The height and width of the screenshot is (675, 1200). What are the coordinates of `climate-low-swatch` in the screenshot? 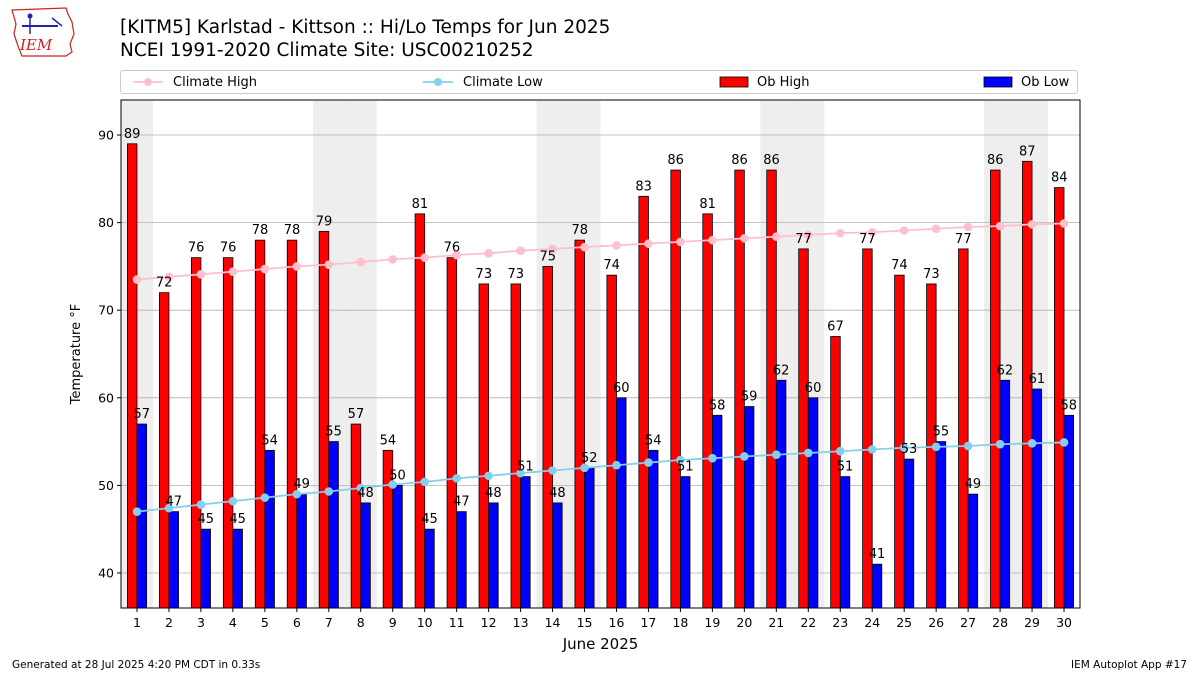 It's located at (438, 82).